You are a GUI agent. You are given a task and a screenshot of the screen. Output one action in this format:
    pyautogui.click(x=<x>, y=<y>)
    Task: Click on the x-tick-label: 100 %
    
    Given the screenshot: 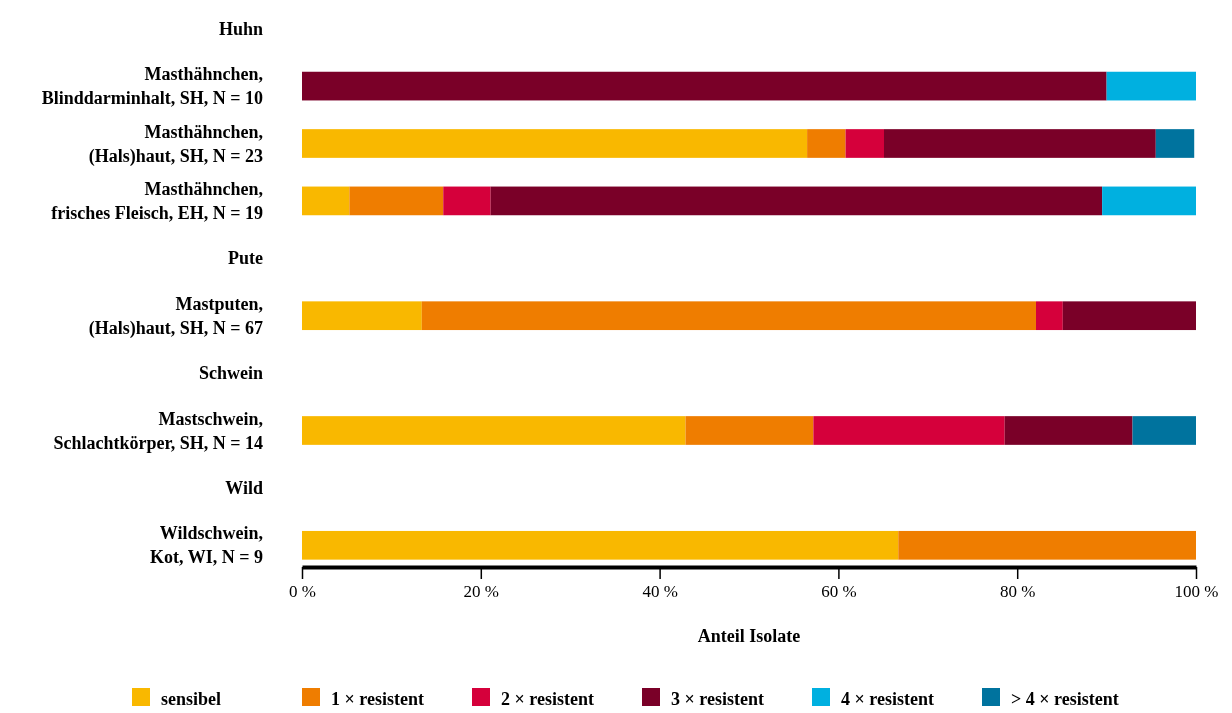 What is the action you would take?
    pyautogui.click(x=1196, y=592)
    